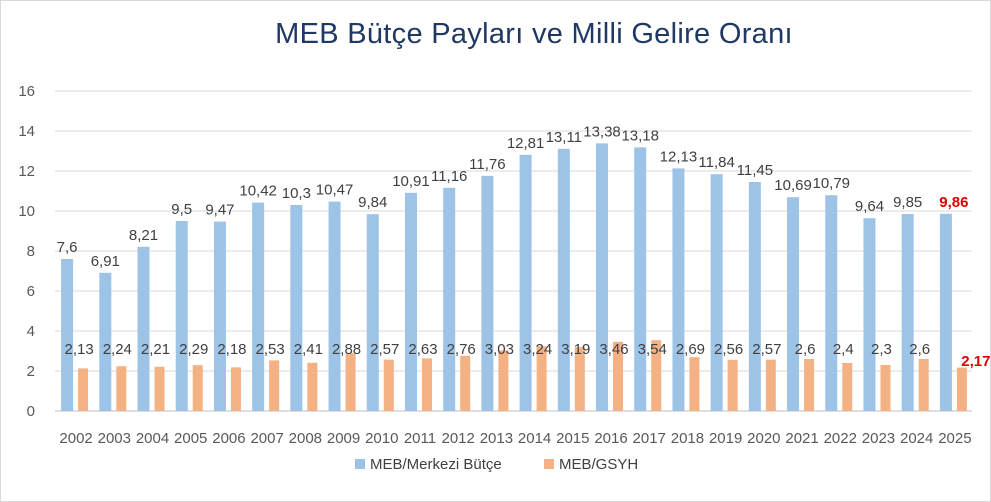 This screenshot has width=991, height=502. I want to click on y-tick-label: 0, so click(31, 411).